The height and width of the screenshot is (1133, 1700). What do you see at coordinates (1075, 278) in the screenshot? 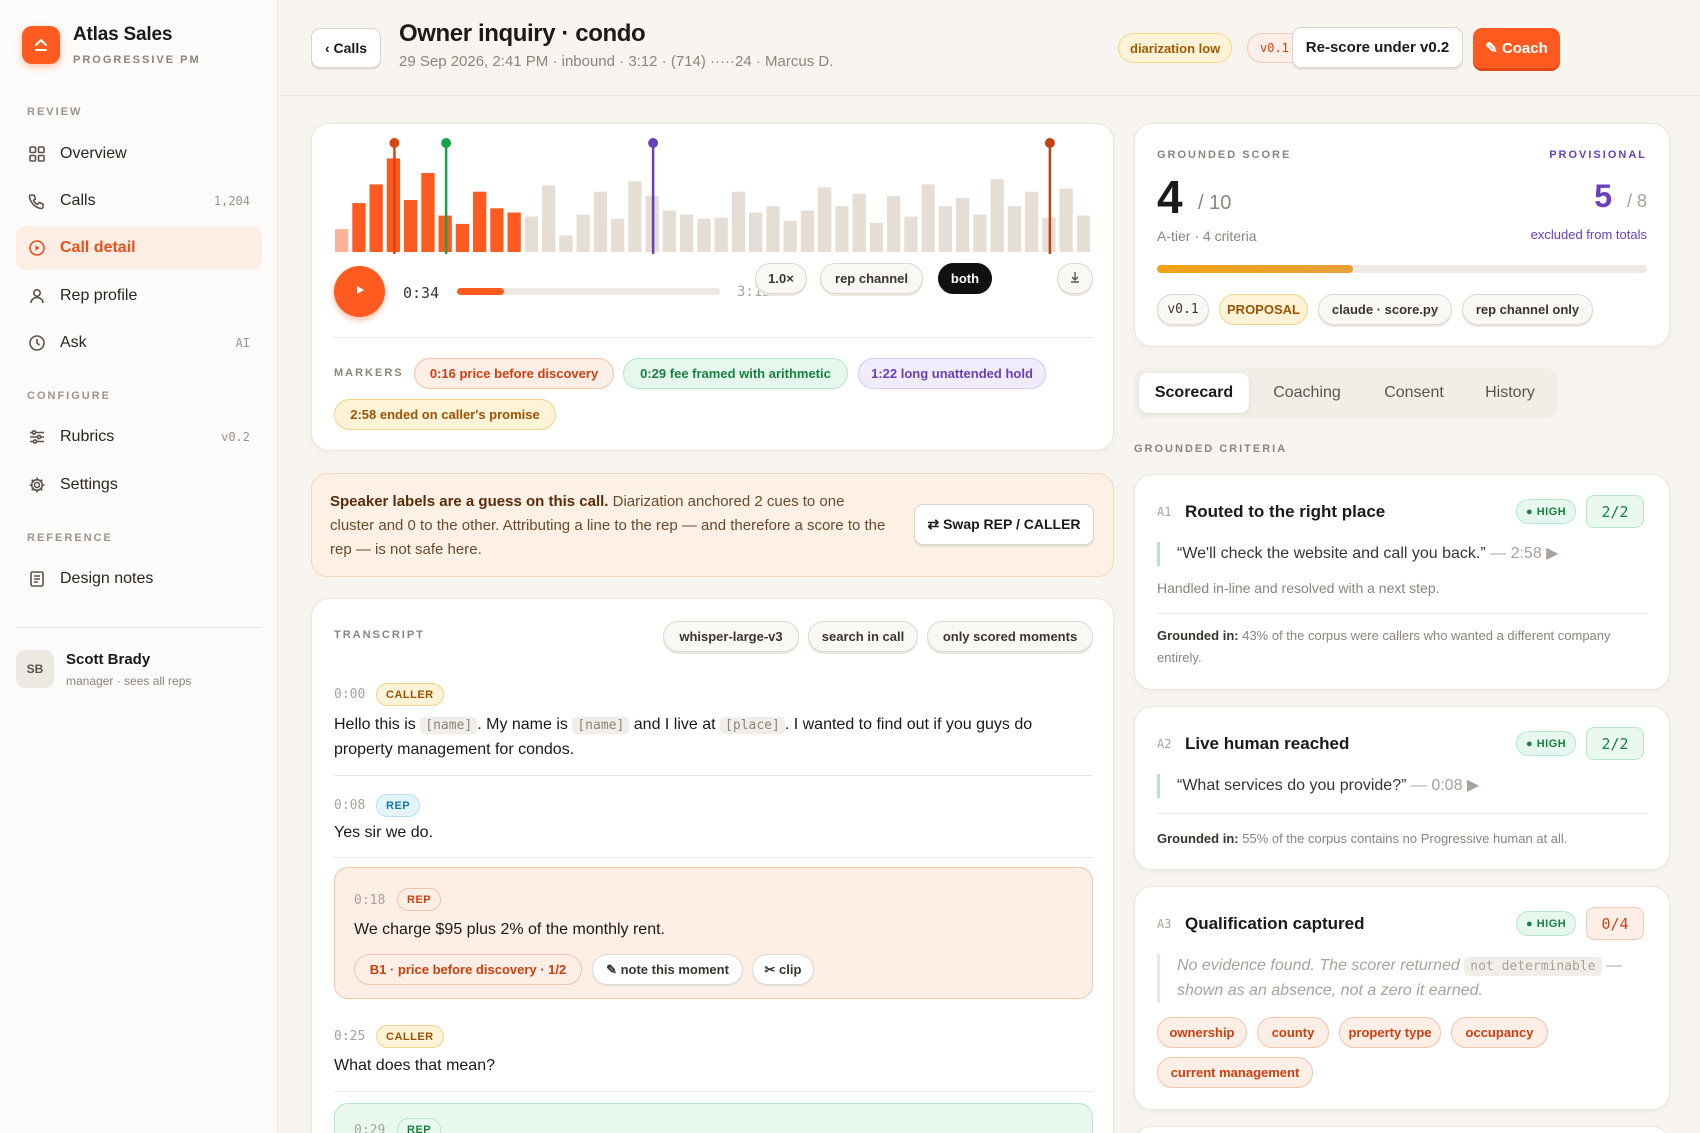
I see `download-button` at bounding box center [1075, 278].